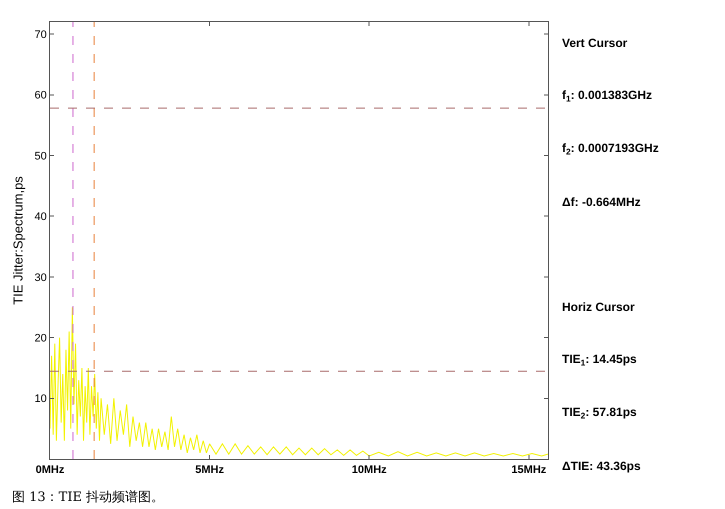 The image size is (725, 509). Describe the element at coordinates (40, 399) in the screenshot. I see `y-tick-label: 10` at that location.